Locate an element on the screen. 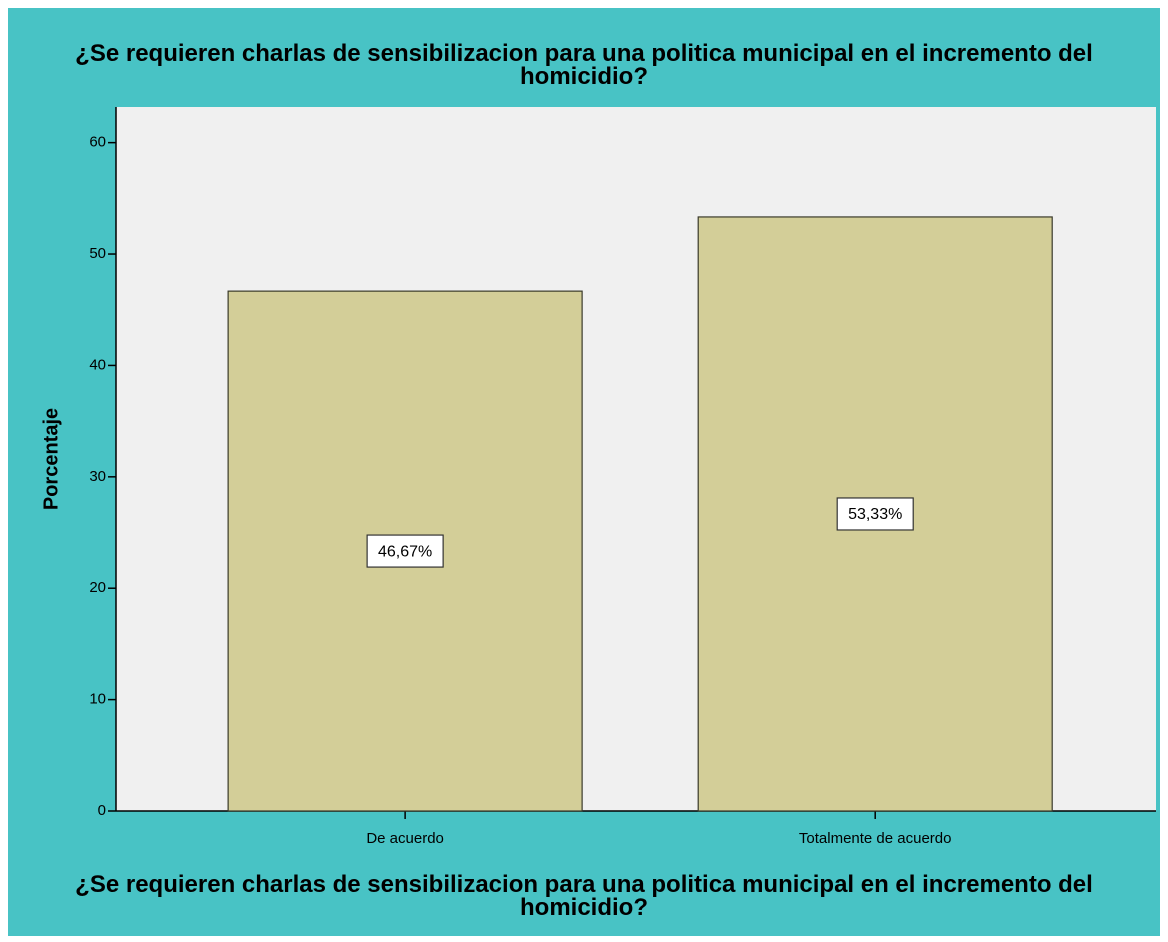  value-label: 53,33% is located at coordinates (875, 514).